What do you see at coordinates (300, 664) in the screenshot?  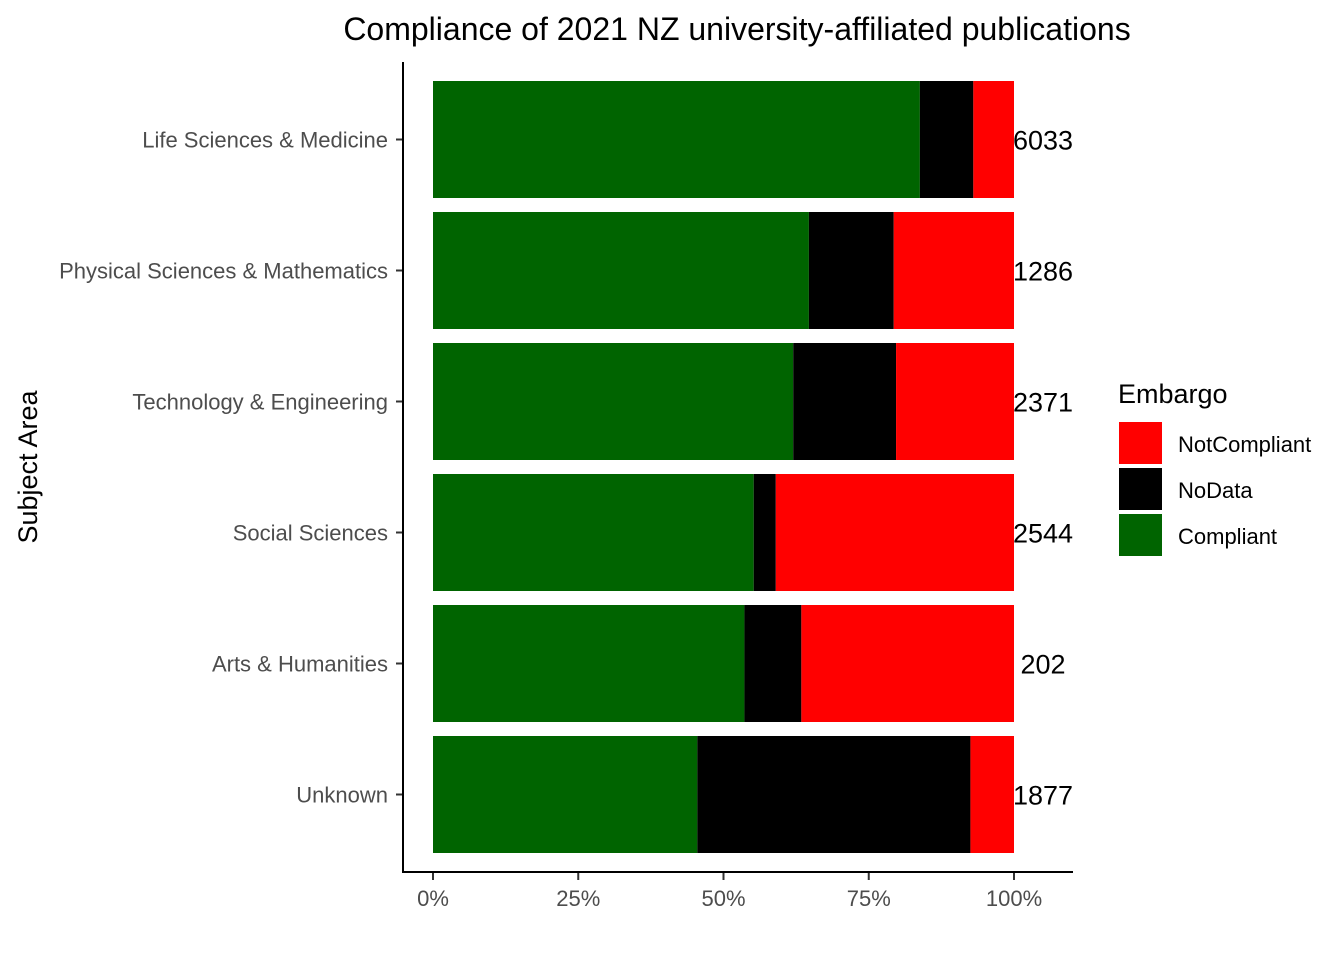 I see `category-label-arts-and-humanities: Arts & Humanities` at bounding box center [300, 664].